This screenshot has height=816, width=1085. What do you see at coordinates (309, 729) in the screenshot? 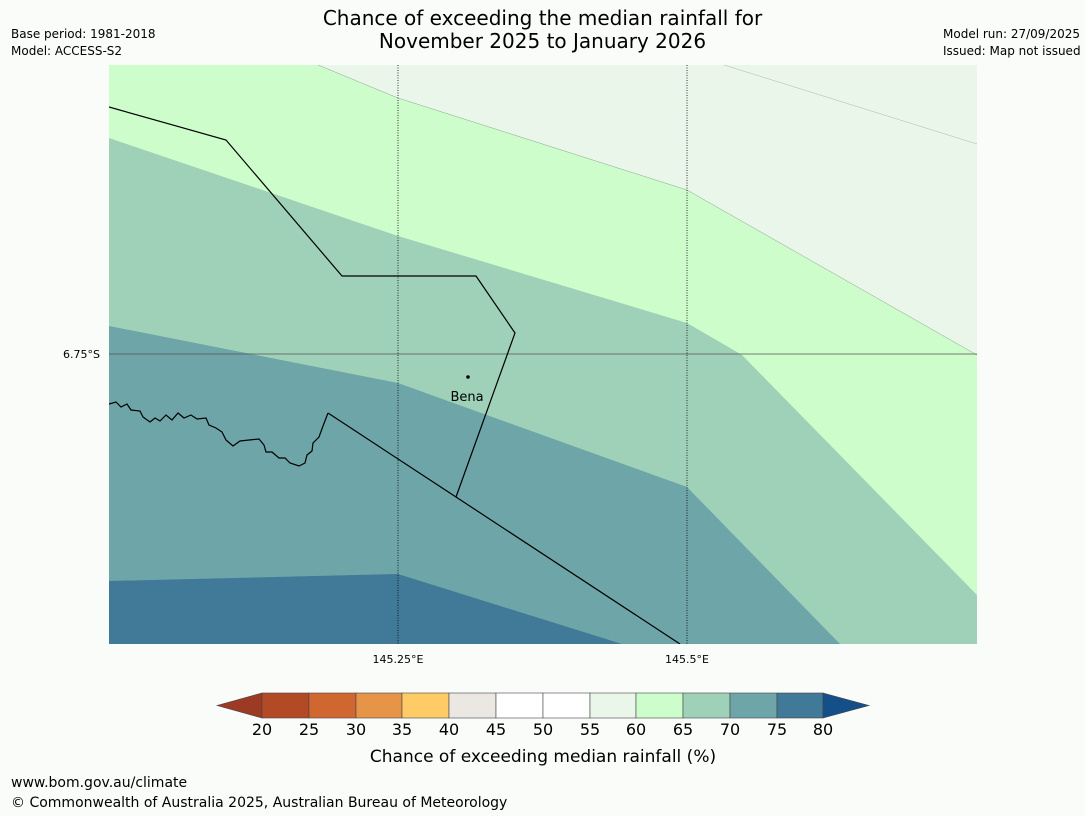
I see `colorbar-tick: 25` at bounding box center [309, 729].